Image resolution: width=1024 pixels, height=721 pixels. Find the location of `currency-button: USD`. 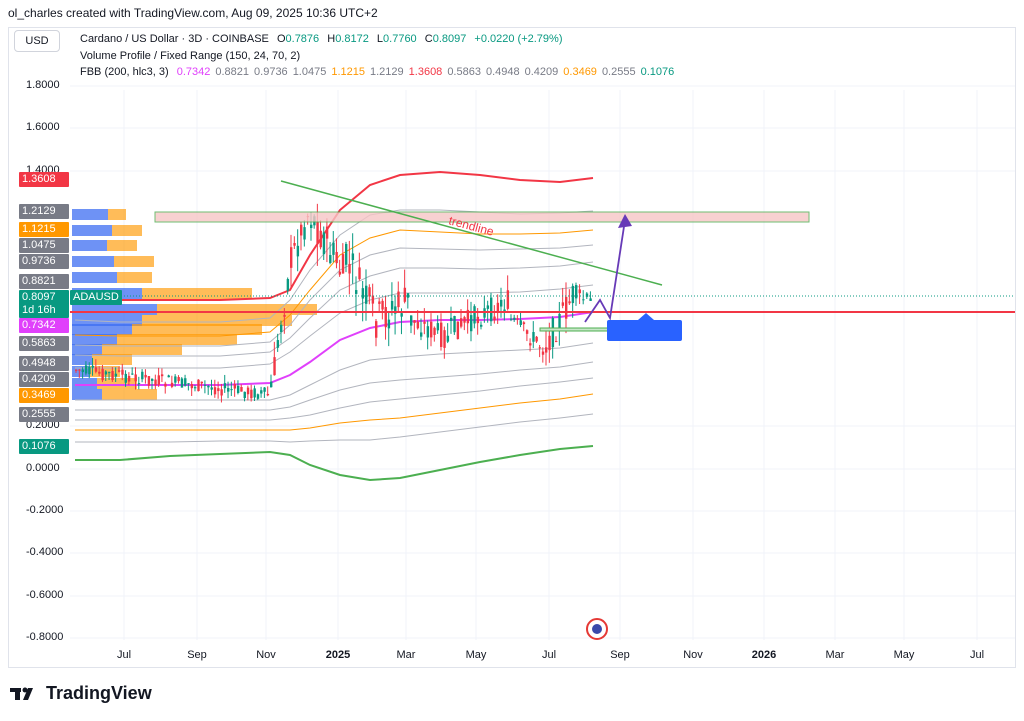

currency-button: USD is located at coordinates (37, 41).